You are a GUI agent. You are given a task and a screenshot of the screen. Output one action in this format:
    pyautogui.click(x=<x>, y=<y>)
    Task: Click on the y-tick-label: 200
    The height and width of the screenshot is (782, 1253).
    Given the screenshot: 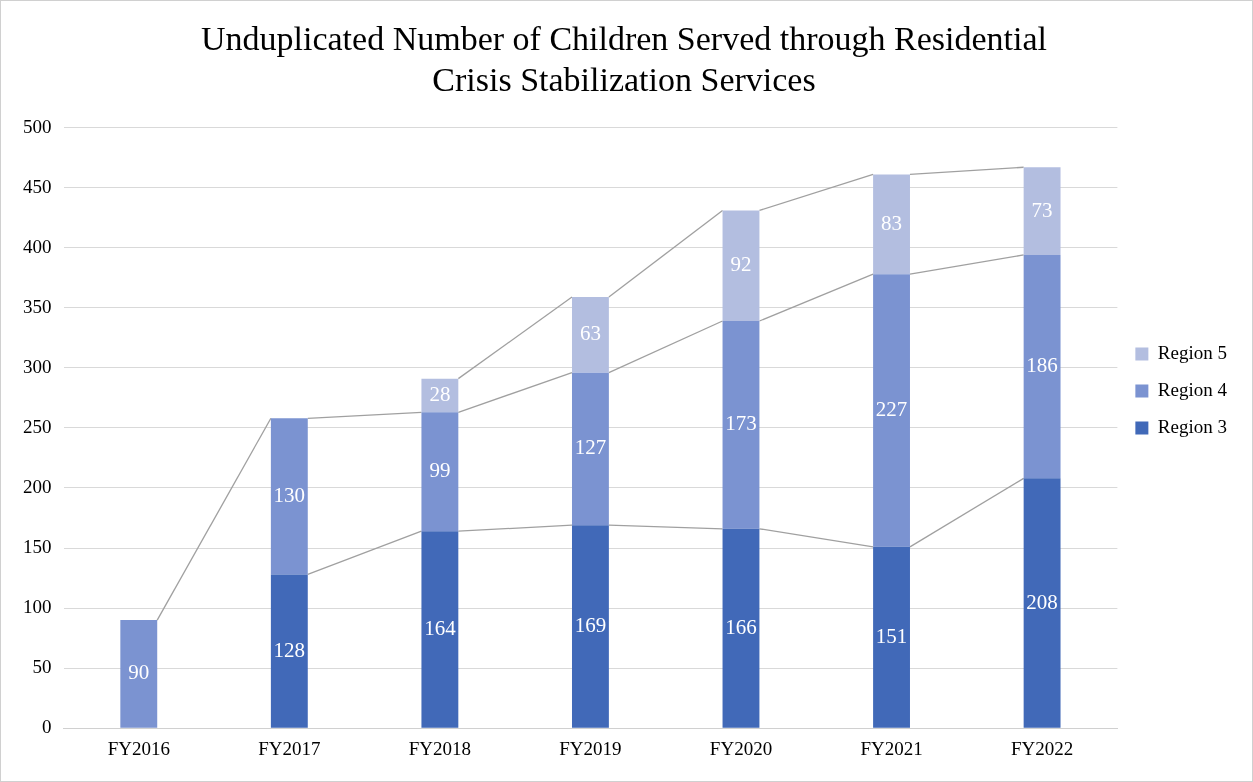 What is the action you would take?
    pyautogui.click(x=37, y=486)
    